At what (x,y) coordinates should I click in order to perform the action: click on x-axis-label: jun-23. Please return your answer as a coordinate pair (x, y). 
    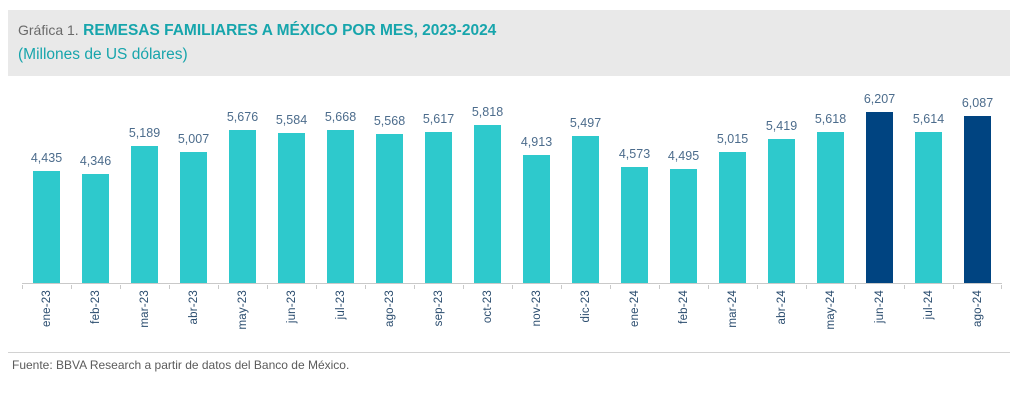
    Looking at the image, I should click on (291, 307).